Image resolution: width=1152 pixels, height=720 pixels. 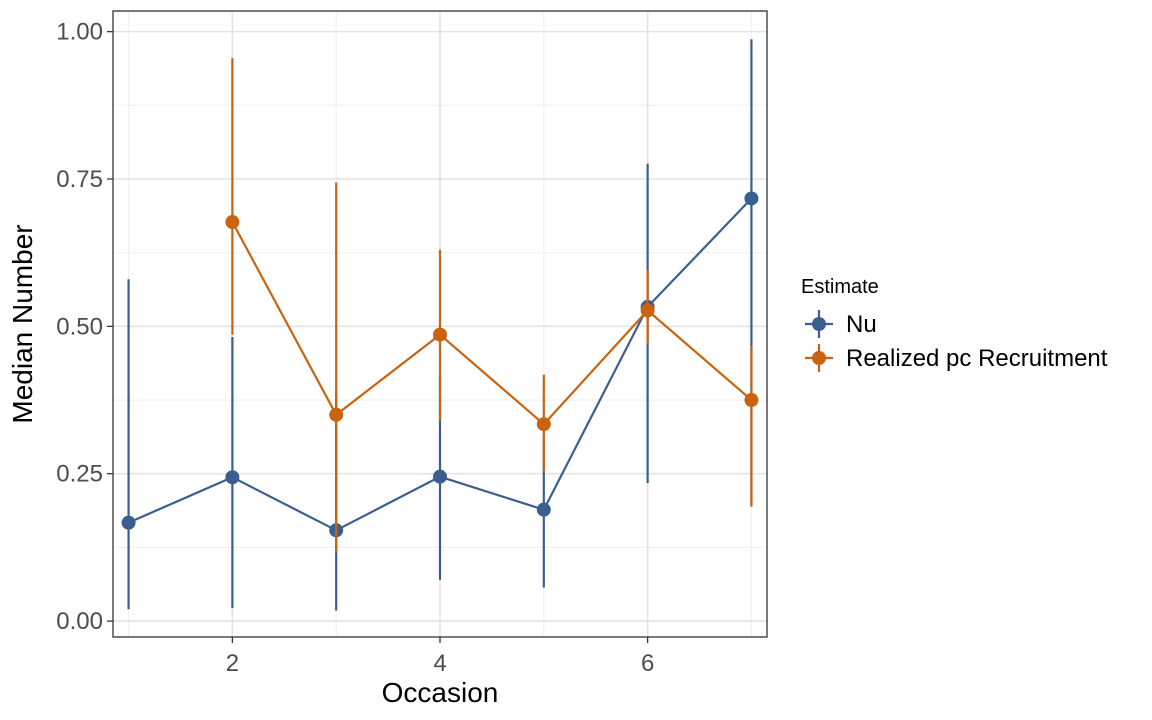 What do you see at coordinates (79, 621) in the screenshot?
I see `y-tick-label: 0.00` at bounding box center [79, 621].